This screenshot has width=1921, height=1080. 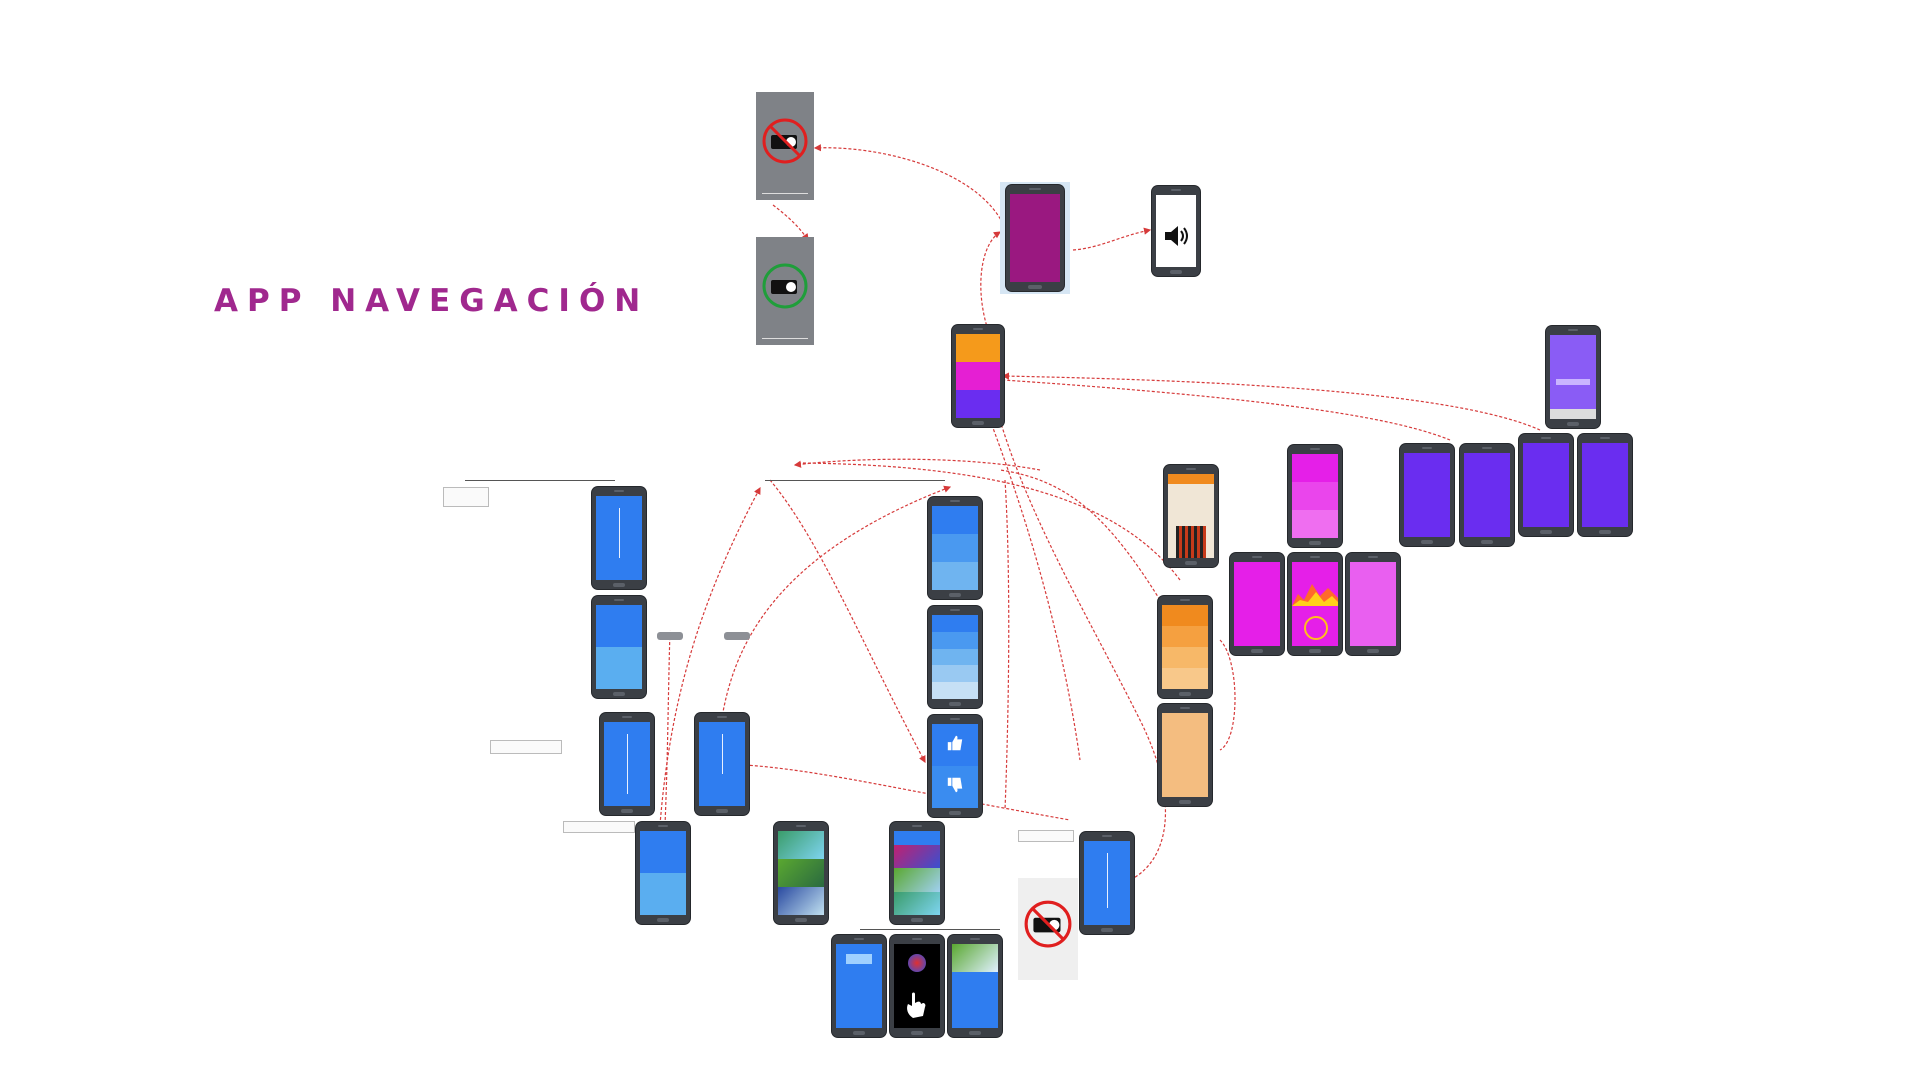 What do you see at coordinates (540, 480) in the screenshot?
I see `divider-left` at bounding box center [540, 480].